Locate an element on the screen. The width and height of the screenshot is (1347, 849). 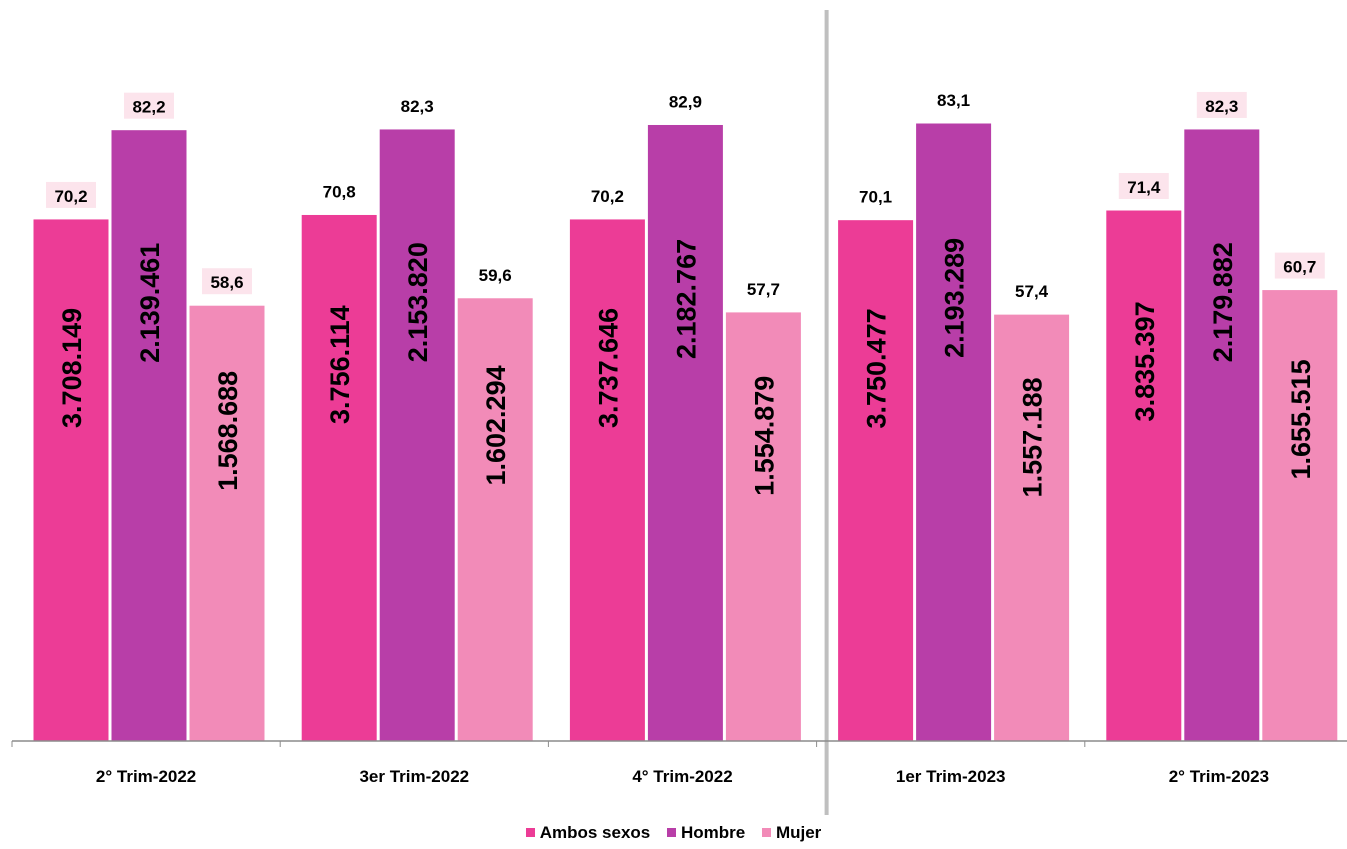
value-label: 70,8 is located at coordinates (339, 191).